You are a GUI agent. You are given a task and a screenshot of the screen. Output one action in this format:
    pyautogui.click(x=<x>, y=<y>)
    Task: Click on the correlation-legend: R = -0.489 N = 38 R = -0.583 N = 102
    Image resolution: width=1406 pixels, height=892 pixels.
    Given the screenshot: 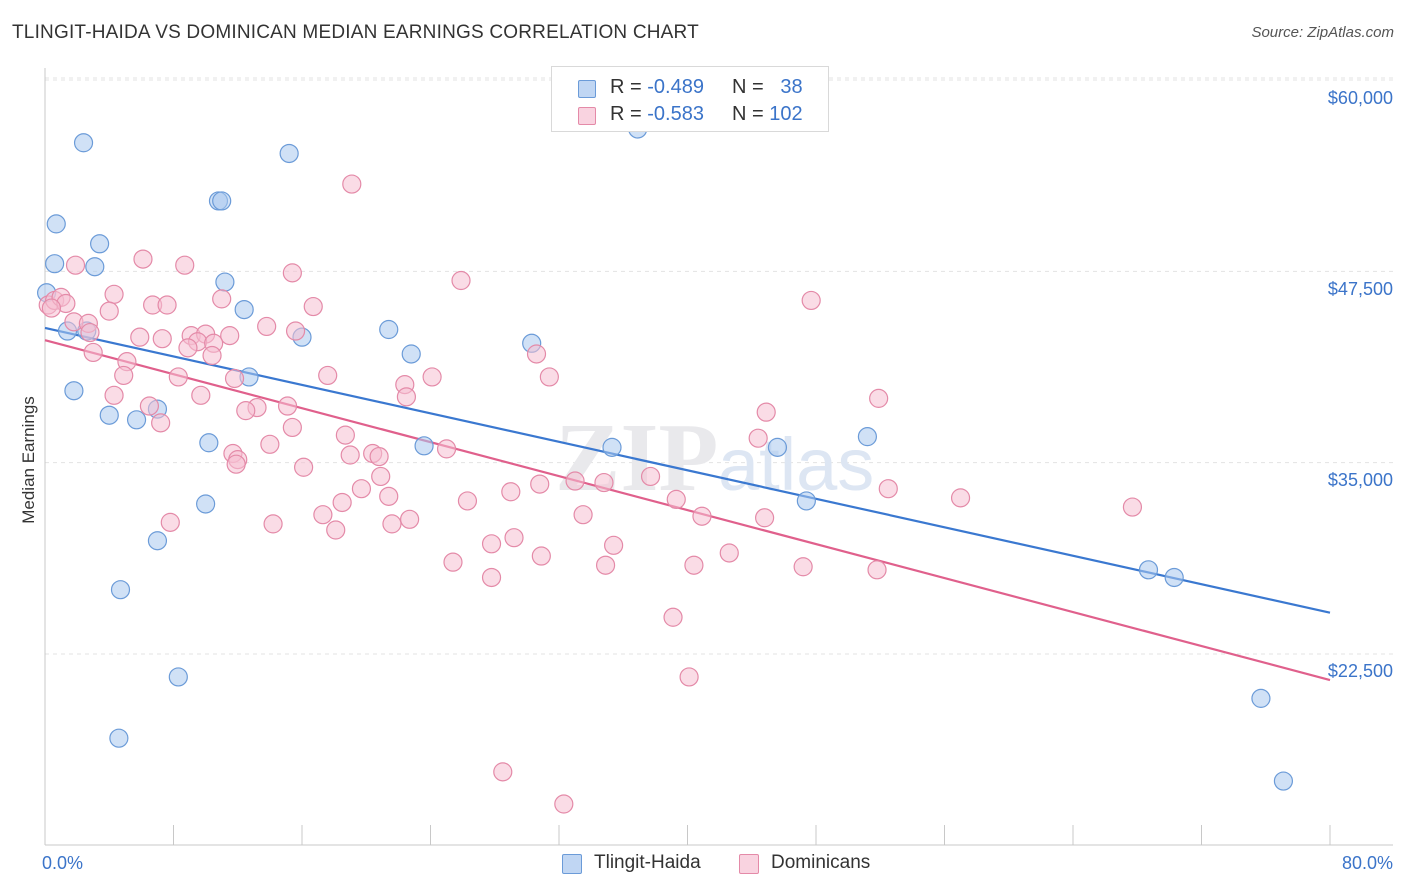 What is the action you would take?
    pyautogui.click(x=690, y=99)
    